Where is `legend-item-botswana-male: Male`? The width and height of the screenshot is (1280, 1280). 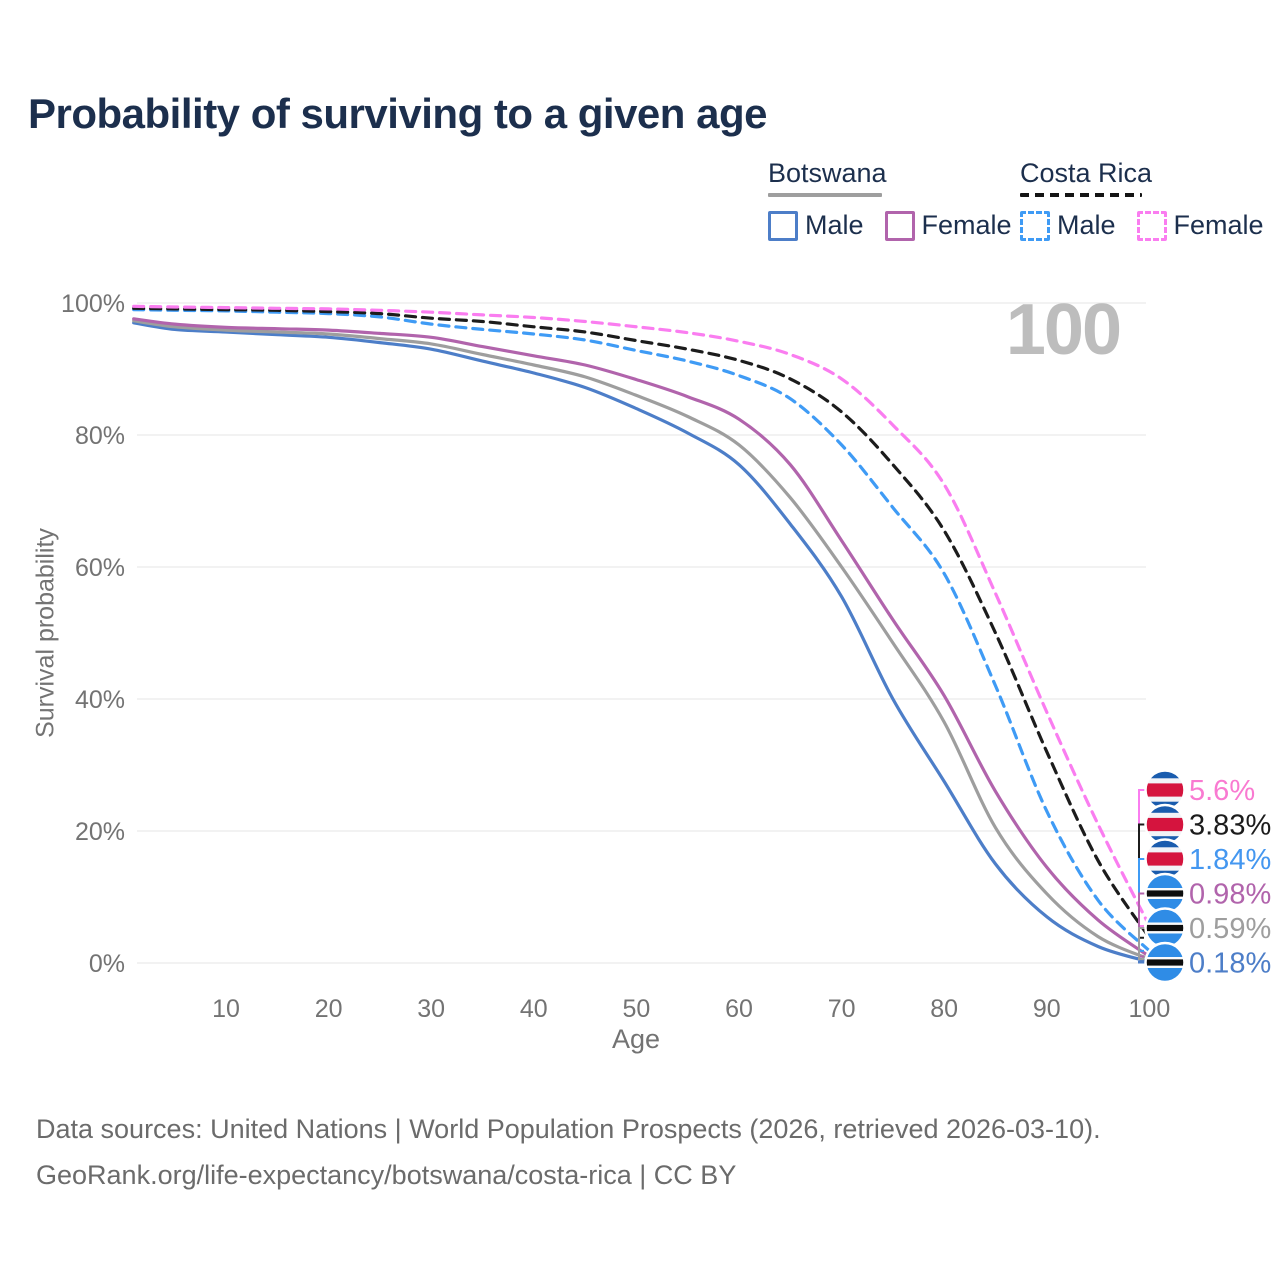
legend-item-botswana-male: Male is located at coordinates (816, 225).